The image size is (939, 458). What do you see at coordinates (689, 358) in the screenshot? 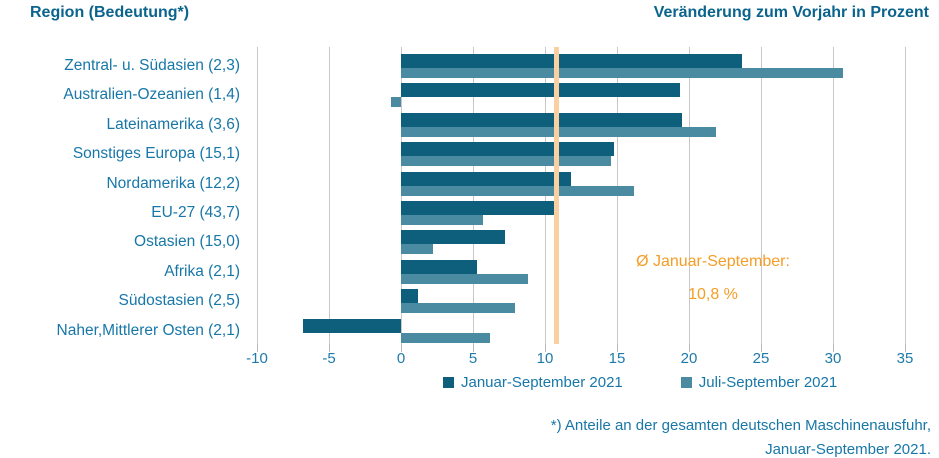
I see `axis-tick-label: 20` at bounding box center [689, 358].